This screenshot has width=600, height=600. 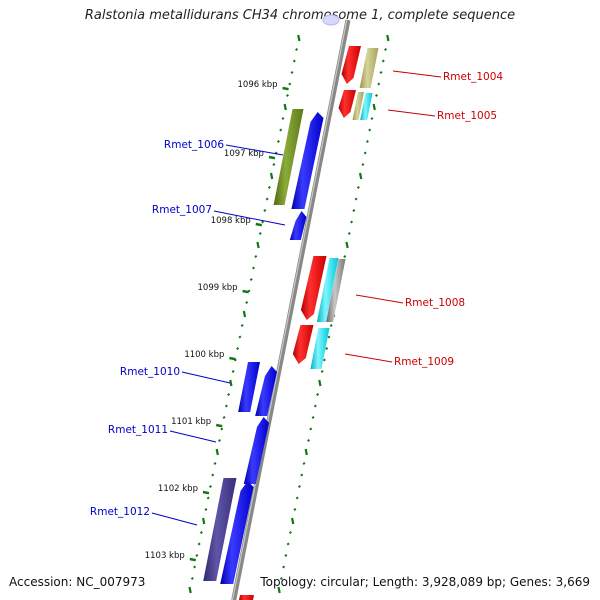 What do you see at coordinates (336, 290) in the screenshot?
I see `gene-feature-rmet-1008-b` at bounding box center [336, 290].